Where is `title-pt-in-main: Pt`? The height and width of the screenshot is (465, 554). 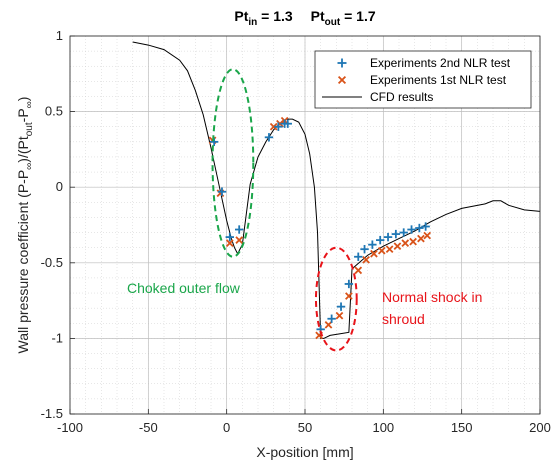 title-pt-in-main: Pt is located at coordinates (241, 16).